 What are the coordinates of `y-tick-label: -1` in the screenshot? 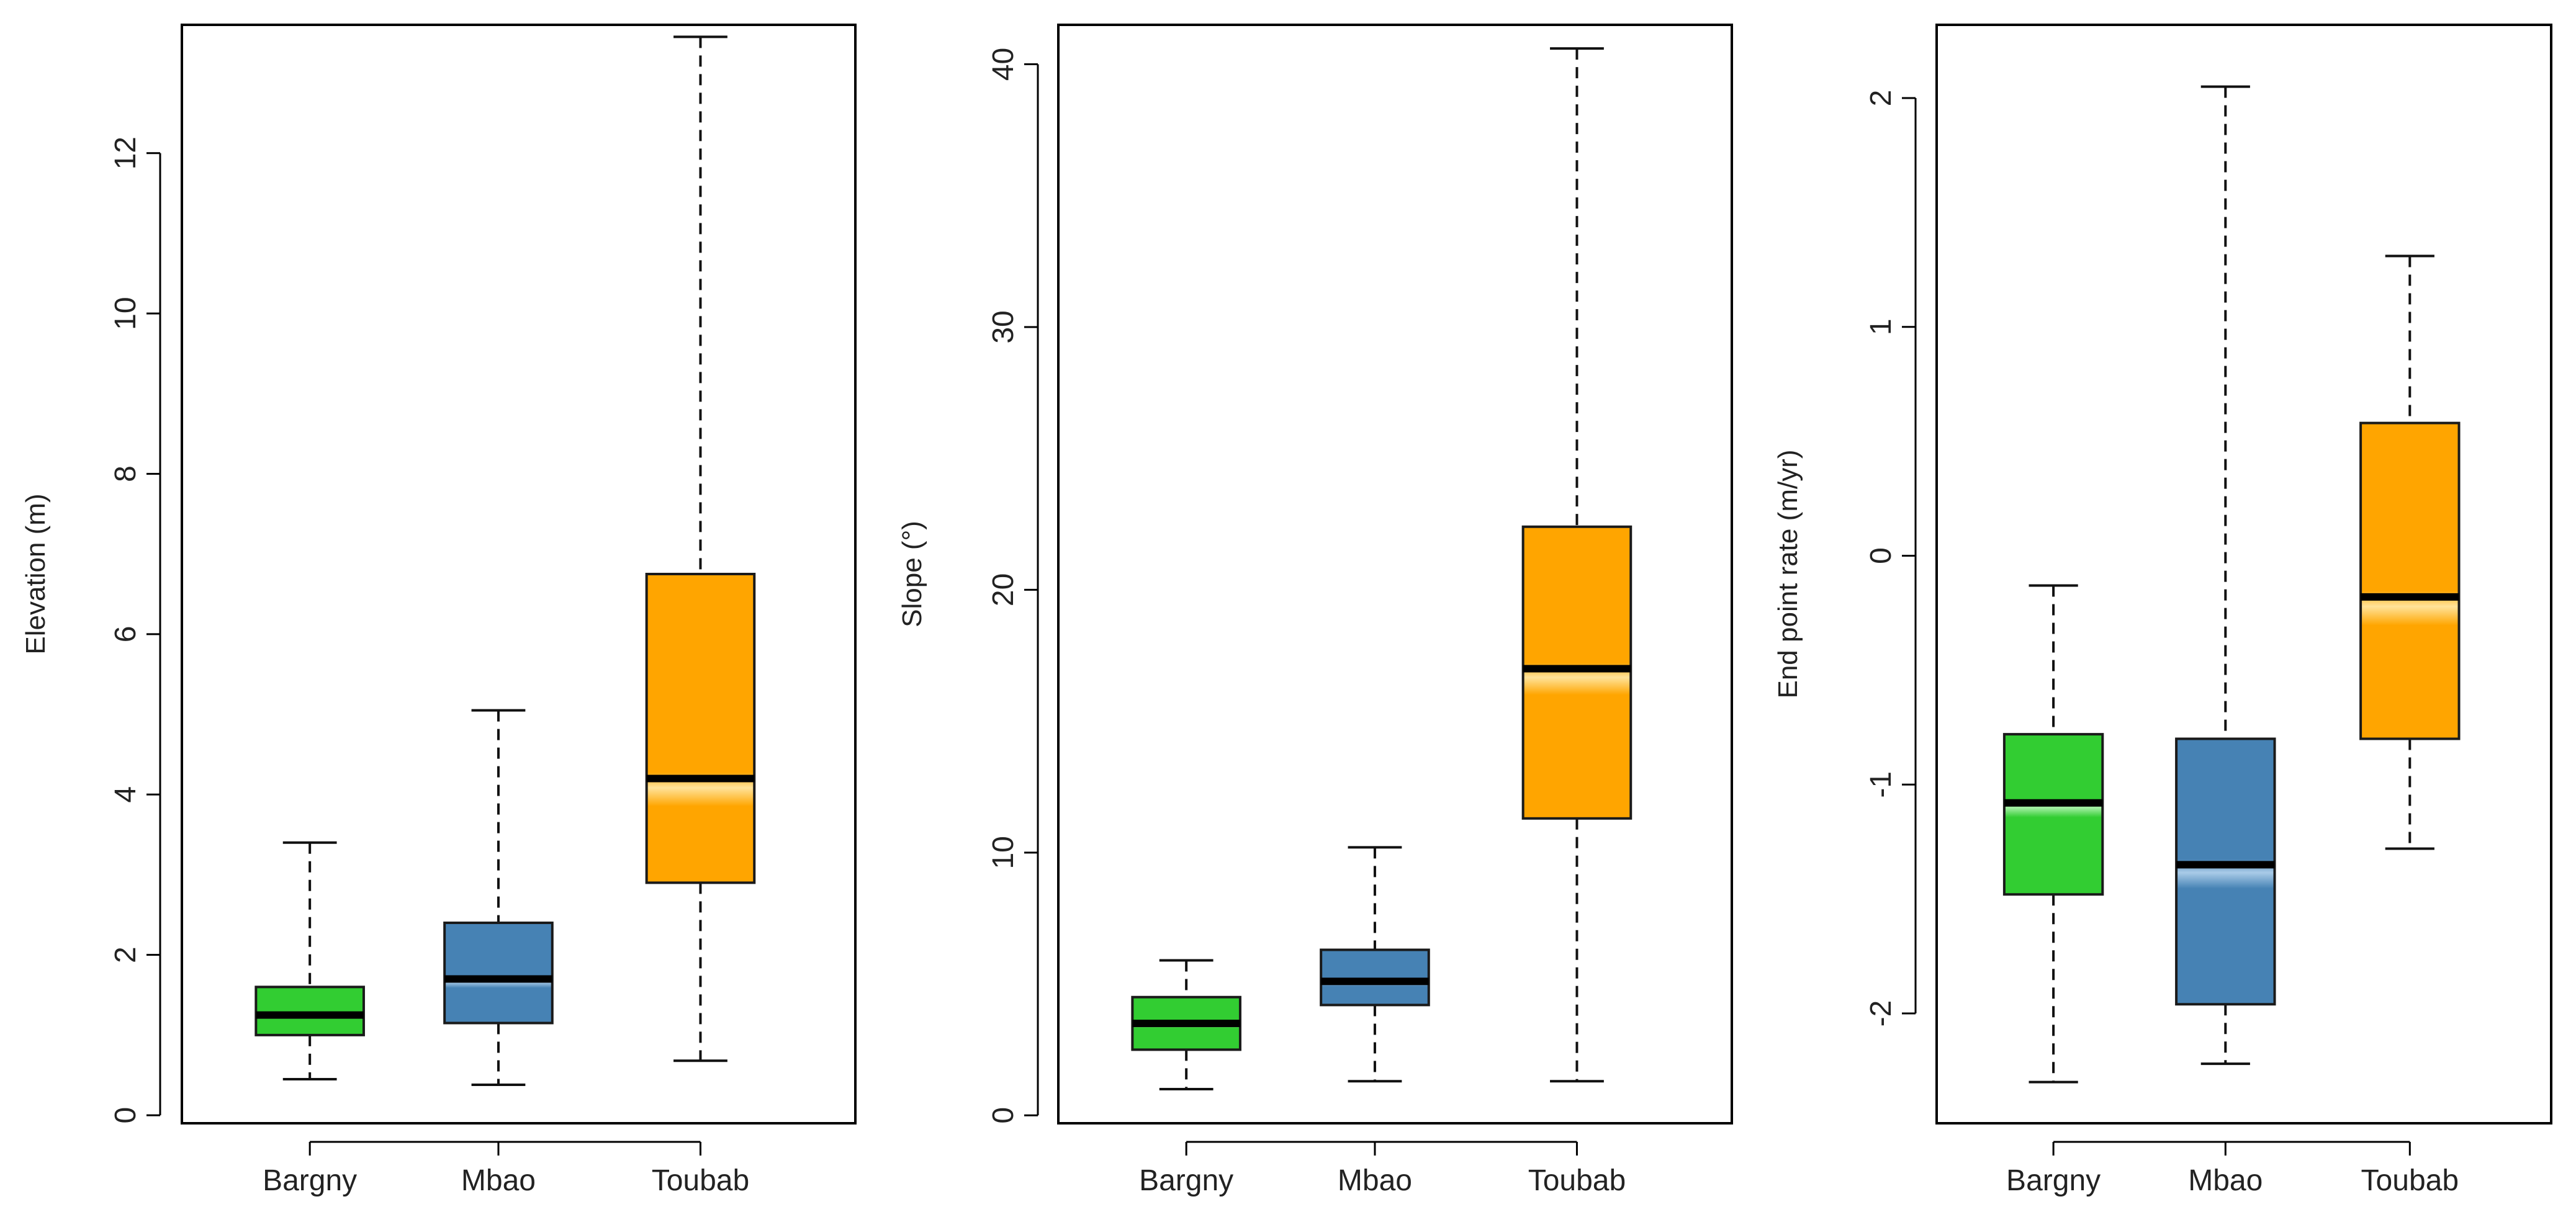 It's located at (1881, 784).